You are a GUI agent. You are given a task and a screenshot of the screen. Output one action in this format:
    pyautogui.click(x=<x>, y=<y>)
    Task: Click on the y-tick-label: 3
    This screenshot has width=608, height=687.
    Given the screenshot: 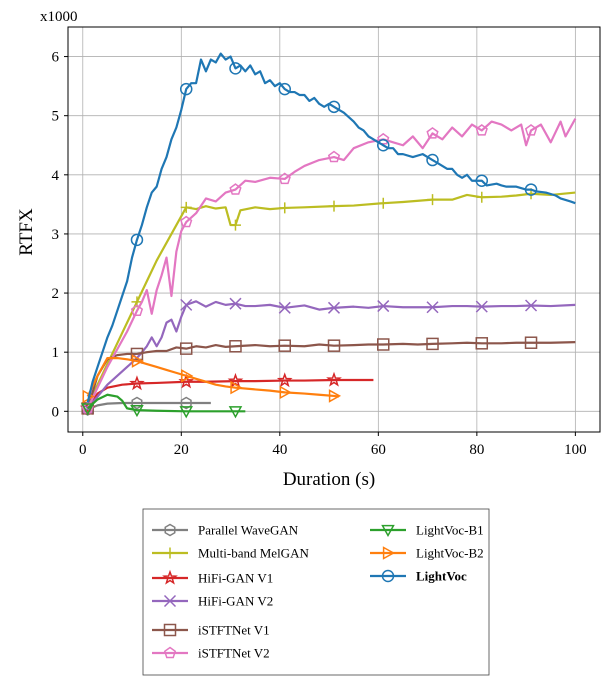 What is the action you would take?
    pyautogui.click(x=56, y=235)
    